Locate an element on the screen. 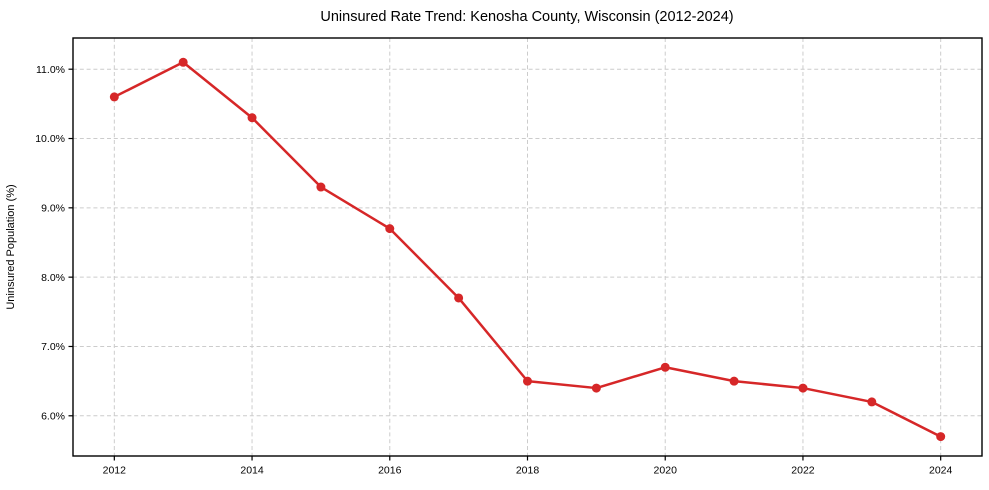  x-tick-label: 2022 is located at coordinates (803, 471).